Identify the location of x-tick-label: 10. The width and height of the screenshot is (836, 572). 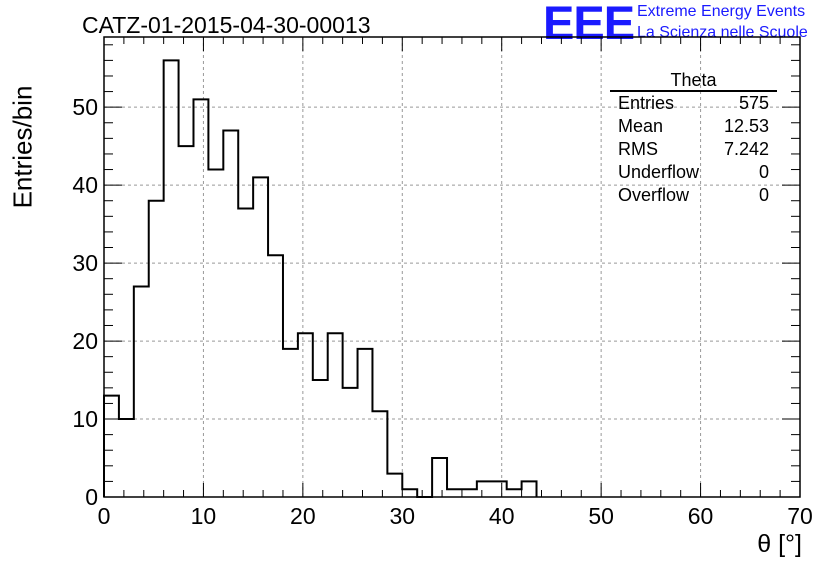
(204, 516).